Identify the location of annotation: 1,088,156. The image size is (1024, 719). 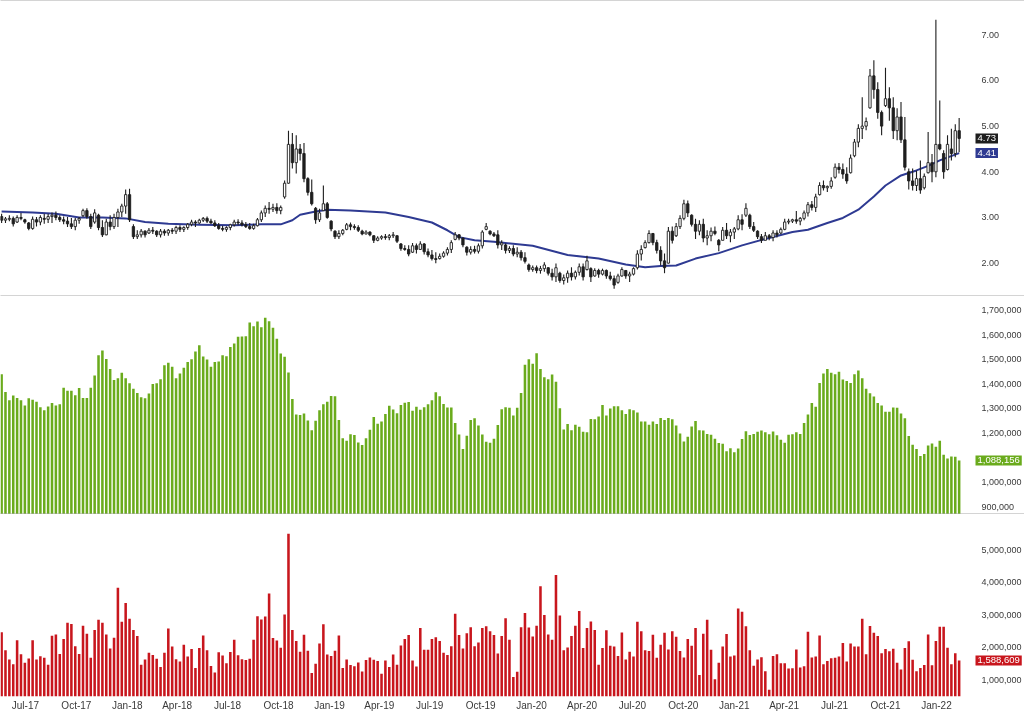
(998, 460).